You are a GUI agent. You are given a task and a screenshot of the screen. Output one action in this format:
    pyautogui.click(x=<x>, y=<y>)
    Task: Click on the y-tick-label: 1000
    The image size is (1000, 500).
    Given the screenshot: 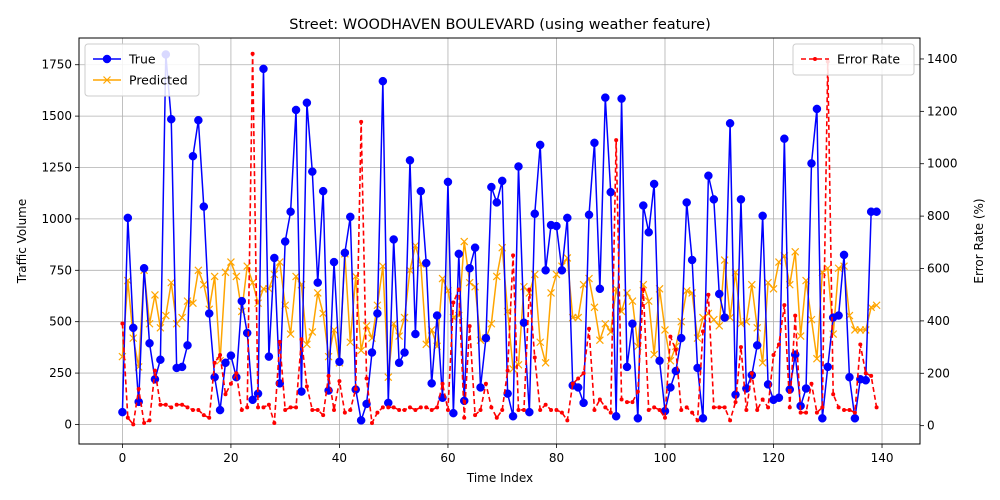 What is the action you would take?
    pyautogui.click(x=56, y=219)
    